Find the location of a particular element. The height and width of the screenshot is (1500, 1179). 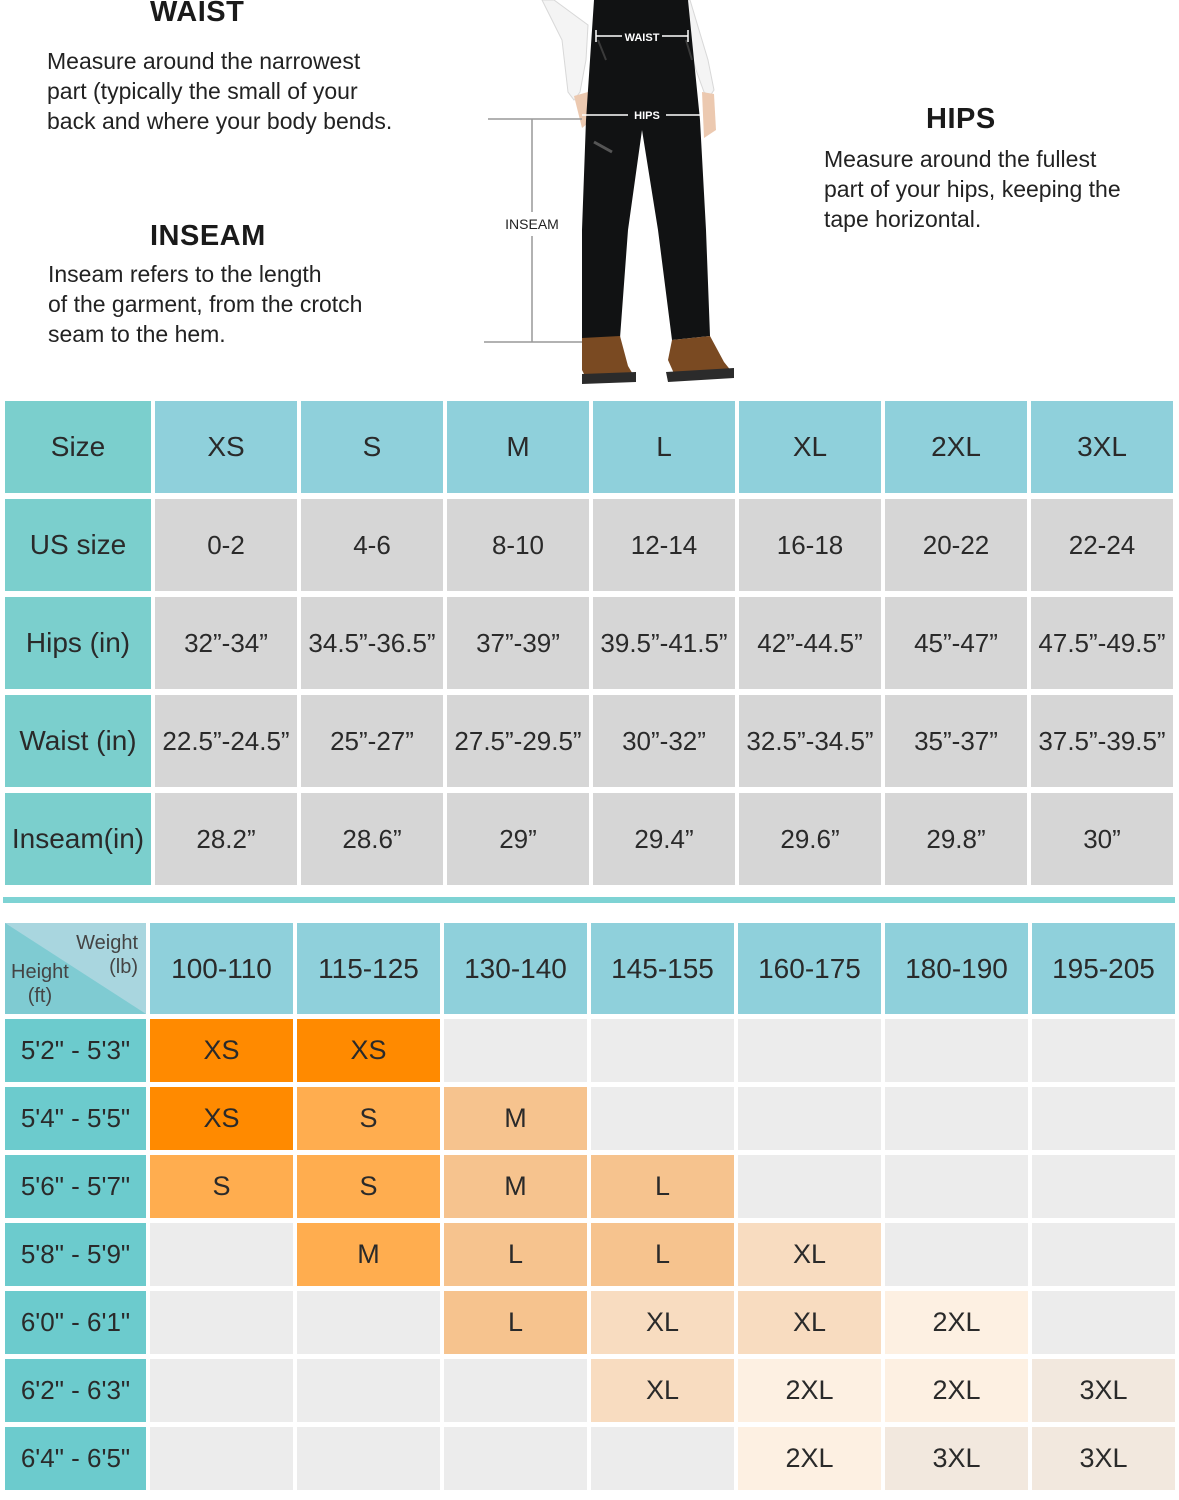

hips-heading: HIPS is located at coordinates (961, 119).